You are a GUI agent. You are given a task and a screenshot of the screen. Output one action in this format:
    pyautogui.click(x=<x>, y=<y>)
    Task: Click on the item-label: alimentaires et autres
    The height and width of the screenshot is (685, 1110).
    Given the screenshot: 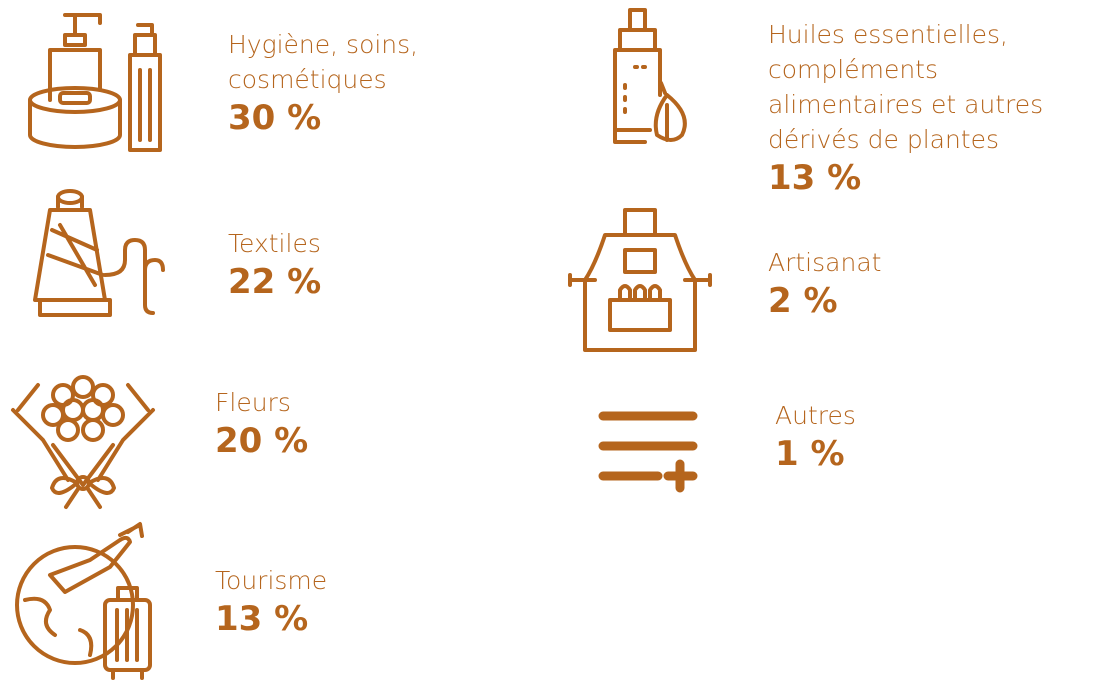 What is the action you would take?
    pyautogui.click(x=906, y=104)
    